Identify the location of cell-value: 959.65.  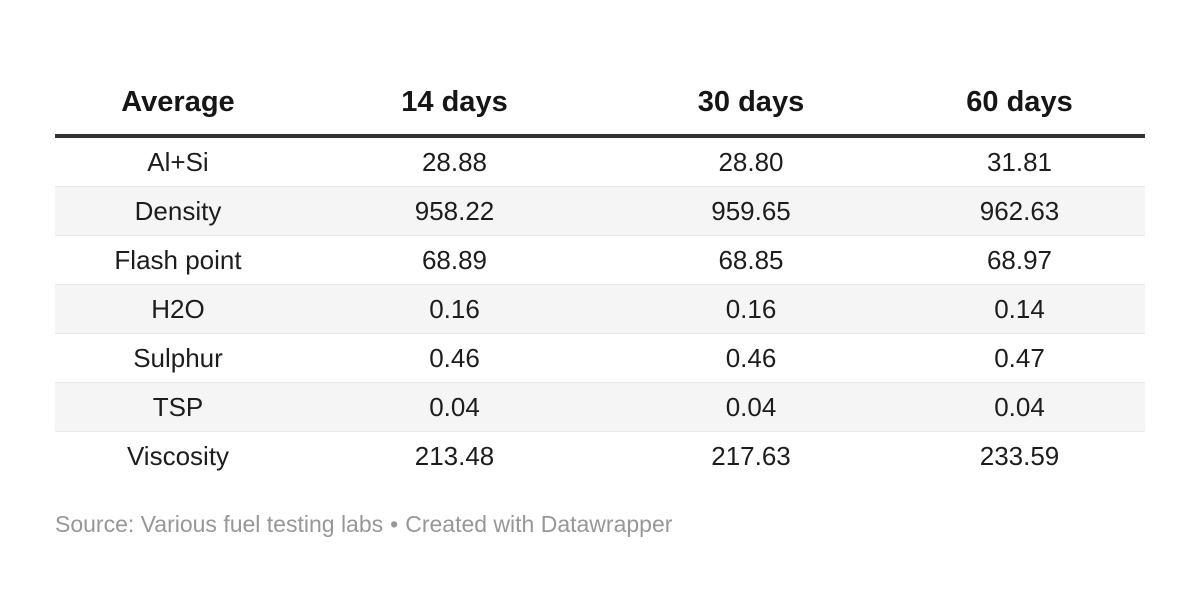
(751, 211).